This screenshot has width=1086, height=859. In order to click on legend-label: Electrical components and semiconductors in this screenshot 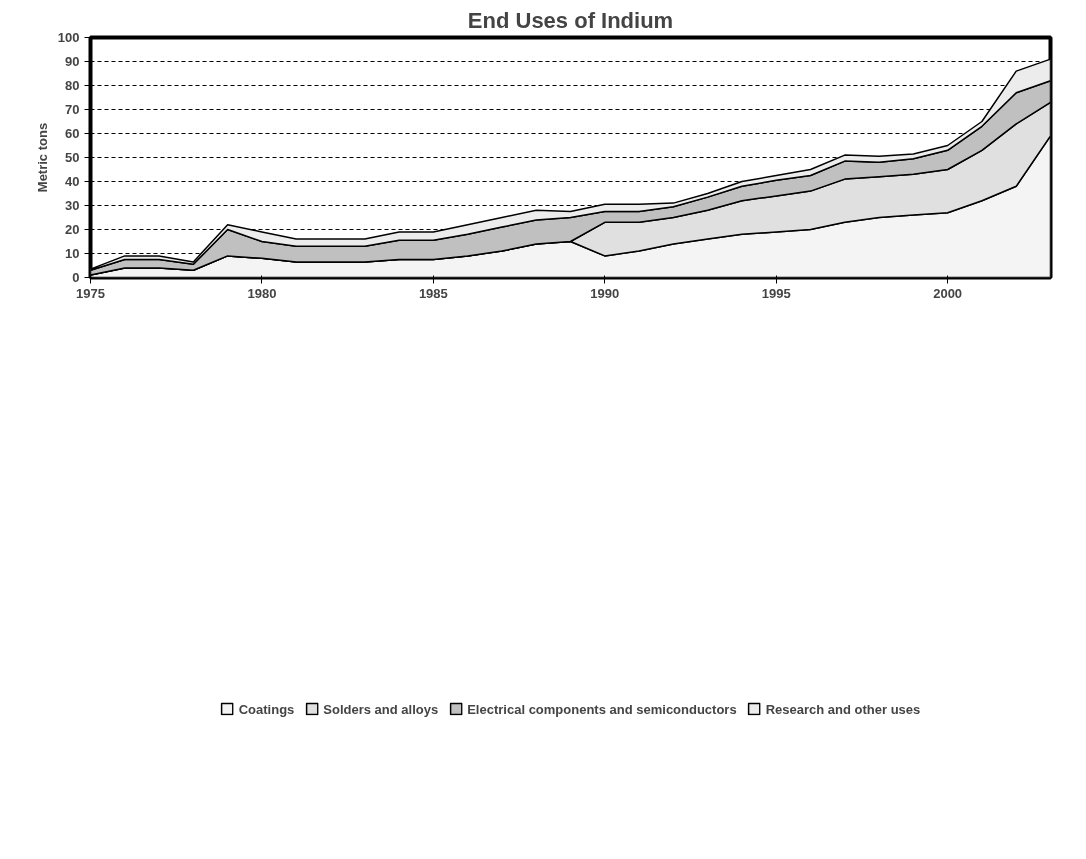, I will do `click(602, 709)`.